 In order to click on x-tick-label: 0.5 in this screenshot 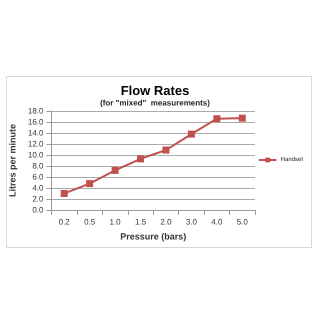, I will do `click(90, 222)`.